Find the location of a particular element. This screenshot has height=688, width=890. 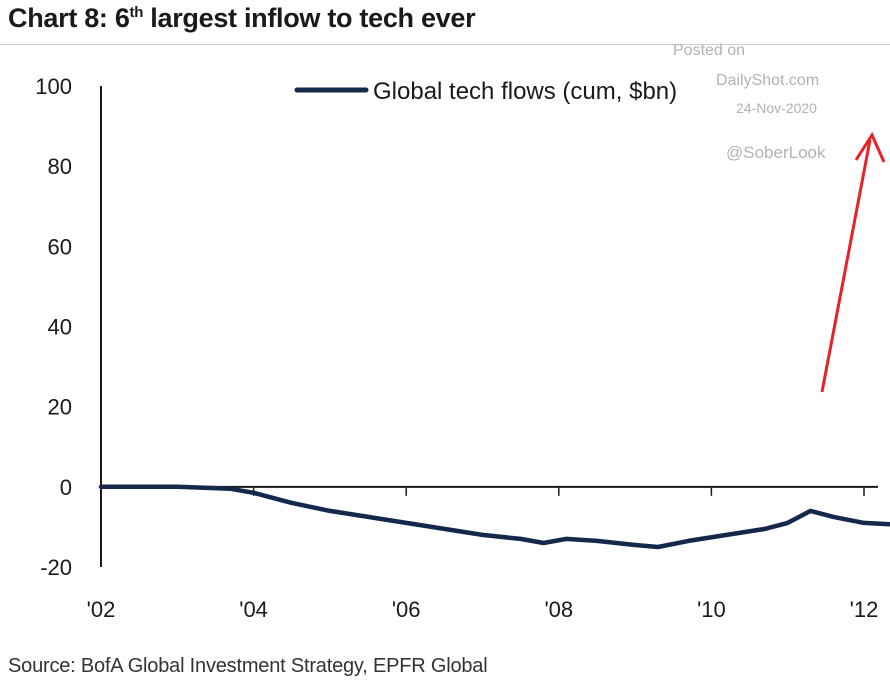

title-bar: Chart 8: 6th largest inflow to tech ever is located at coordinates (445, 22).